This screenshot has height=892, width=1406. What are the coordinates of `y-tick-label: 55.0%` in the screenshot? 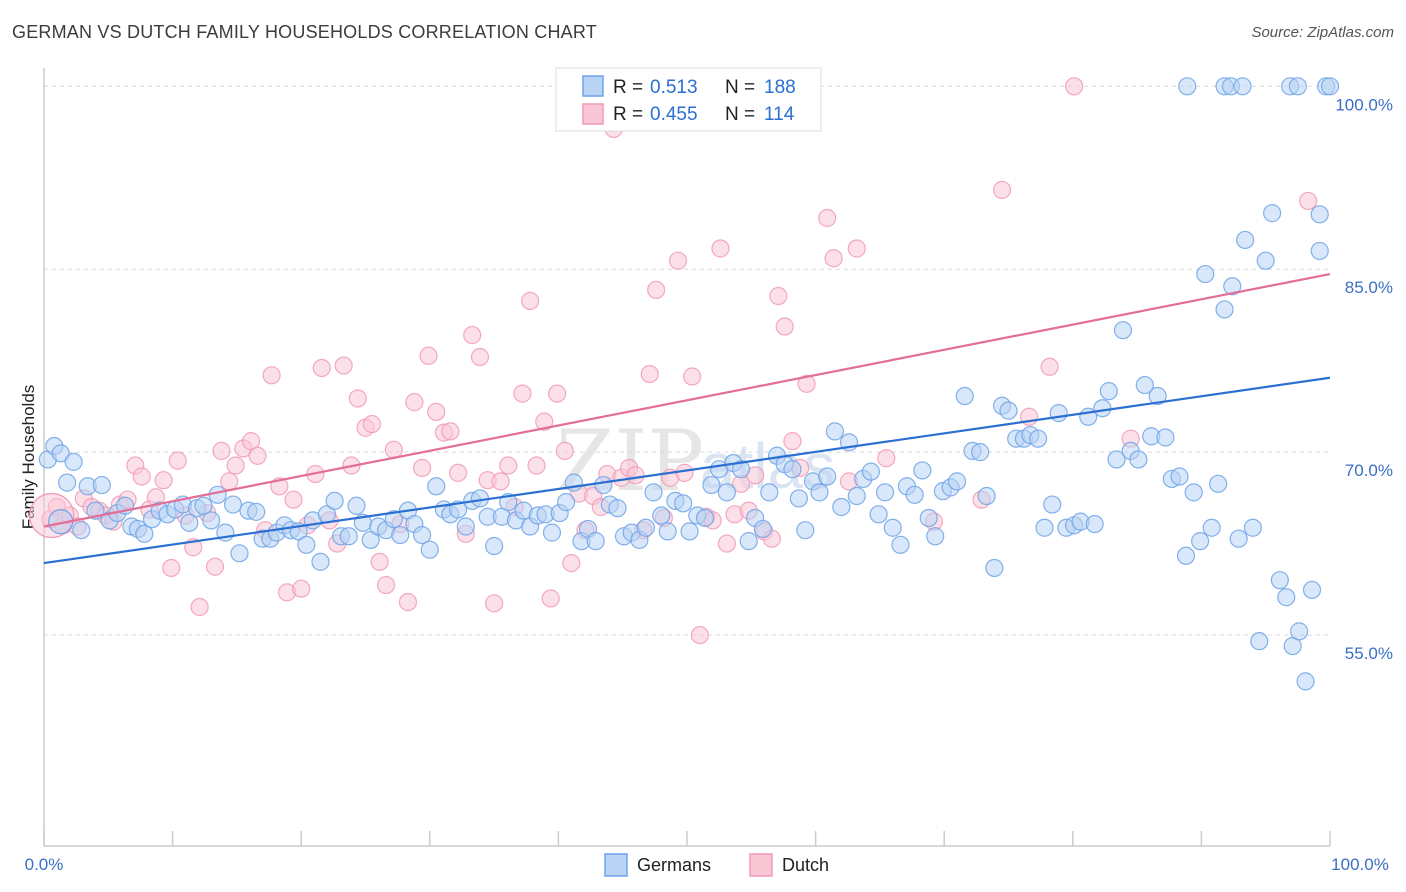 It's located at (1369, 653).